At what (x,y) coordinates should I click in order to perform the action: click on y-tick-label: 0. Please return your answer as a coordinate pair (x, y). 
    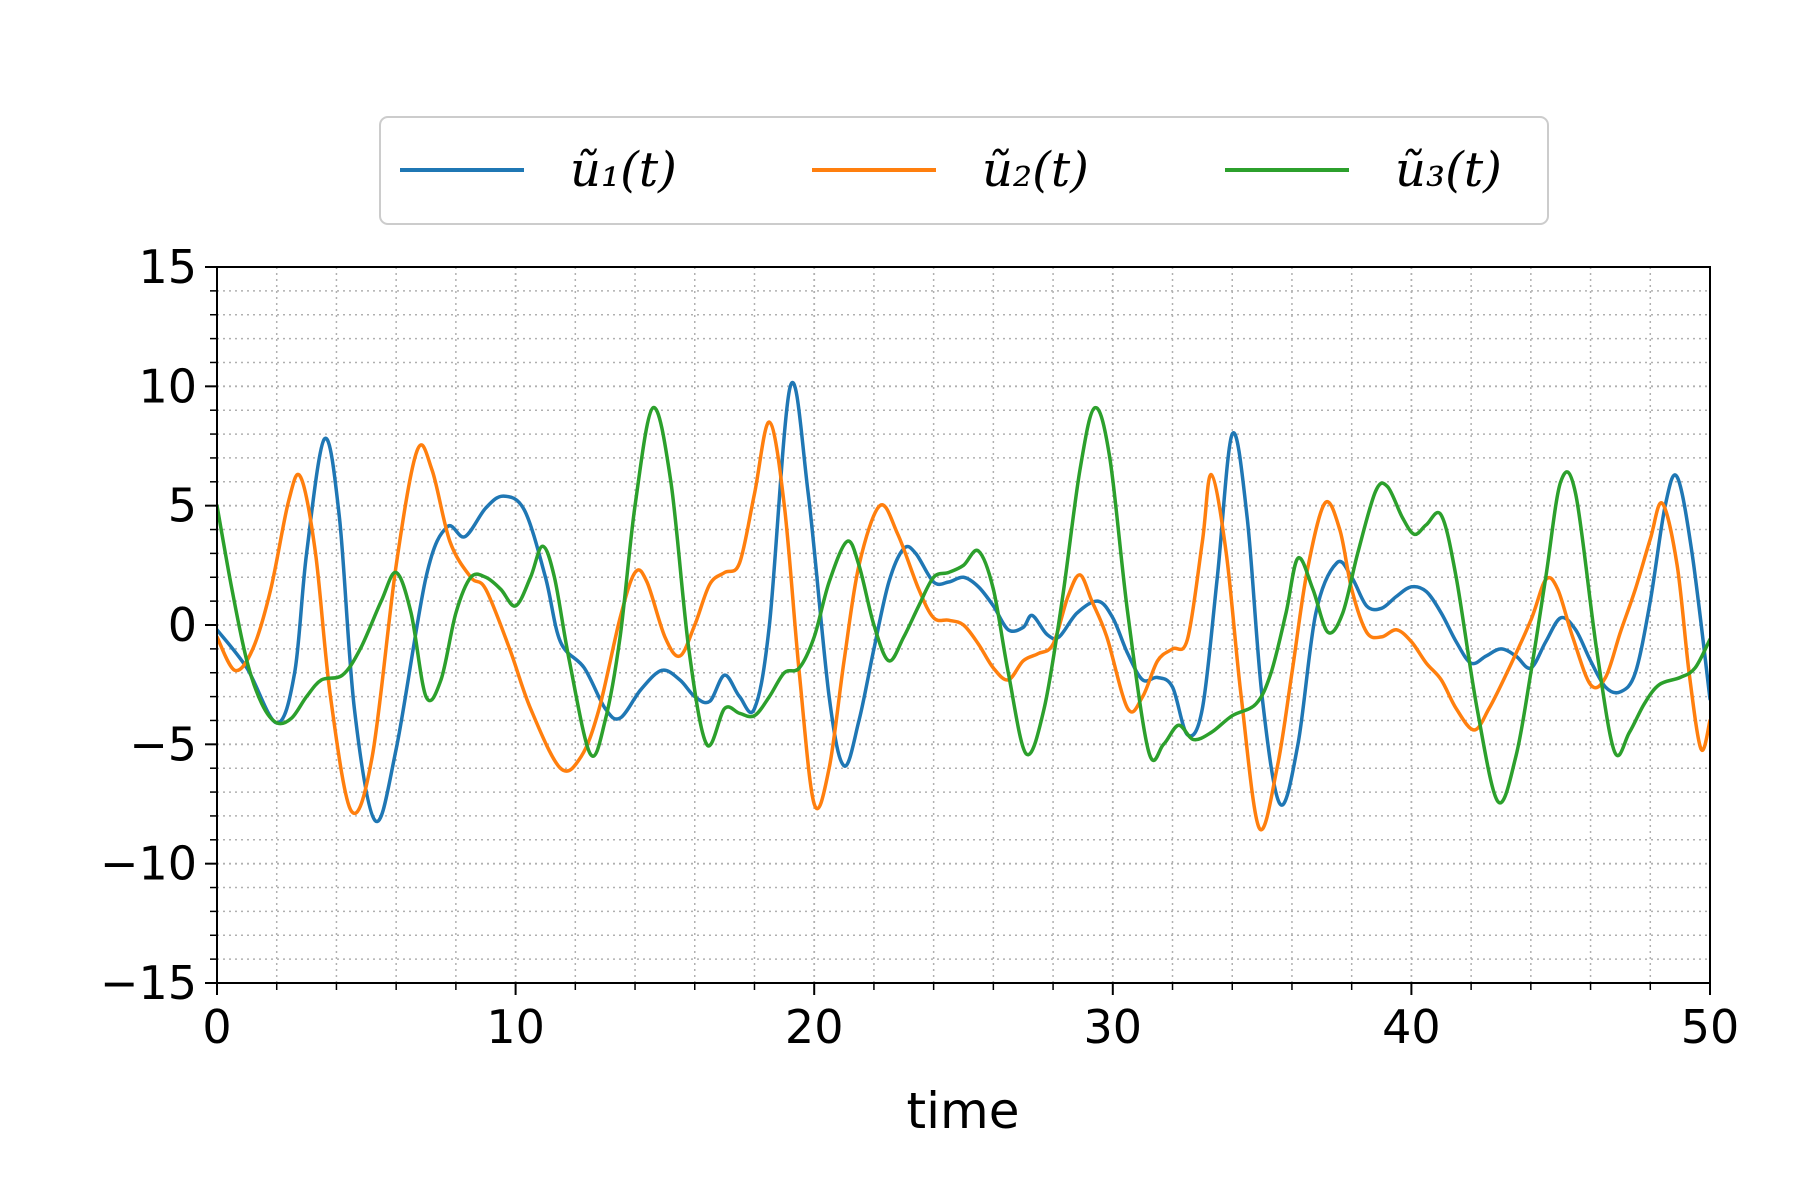
    Looking at the image, I should click on (182, 625).